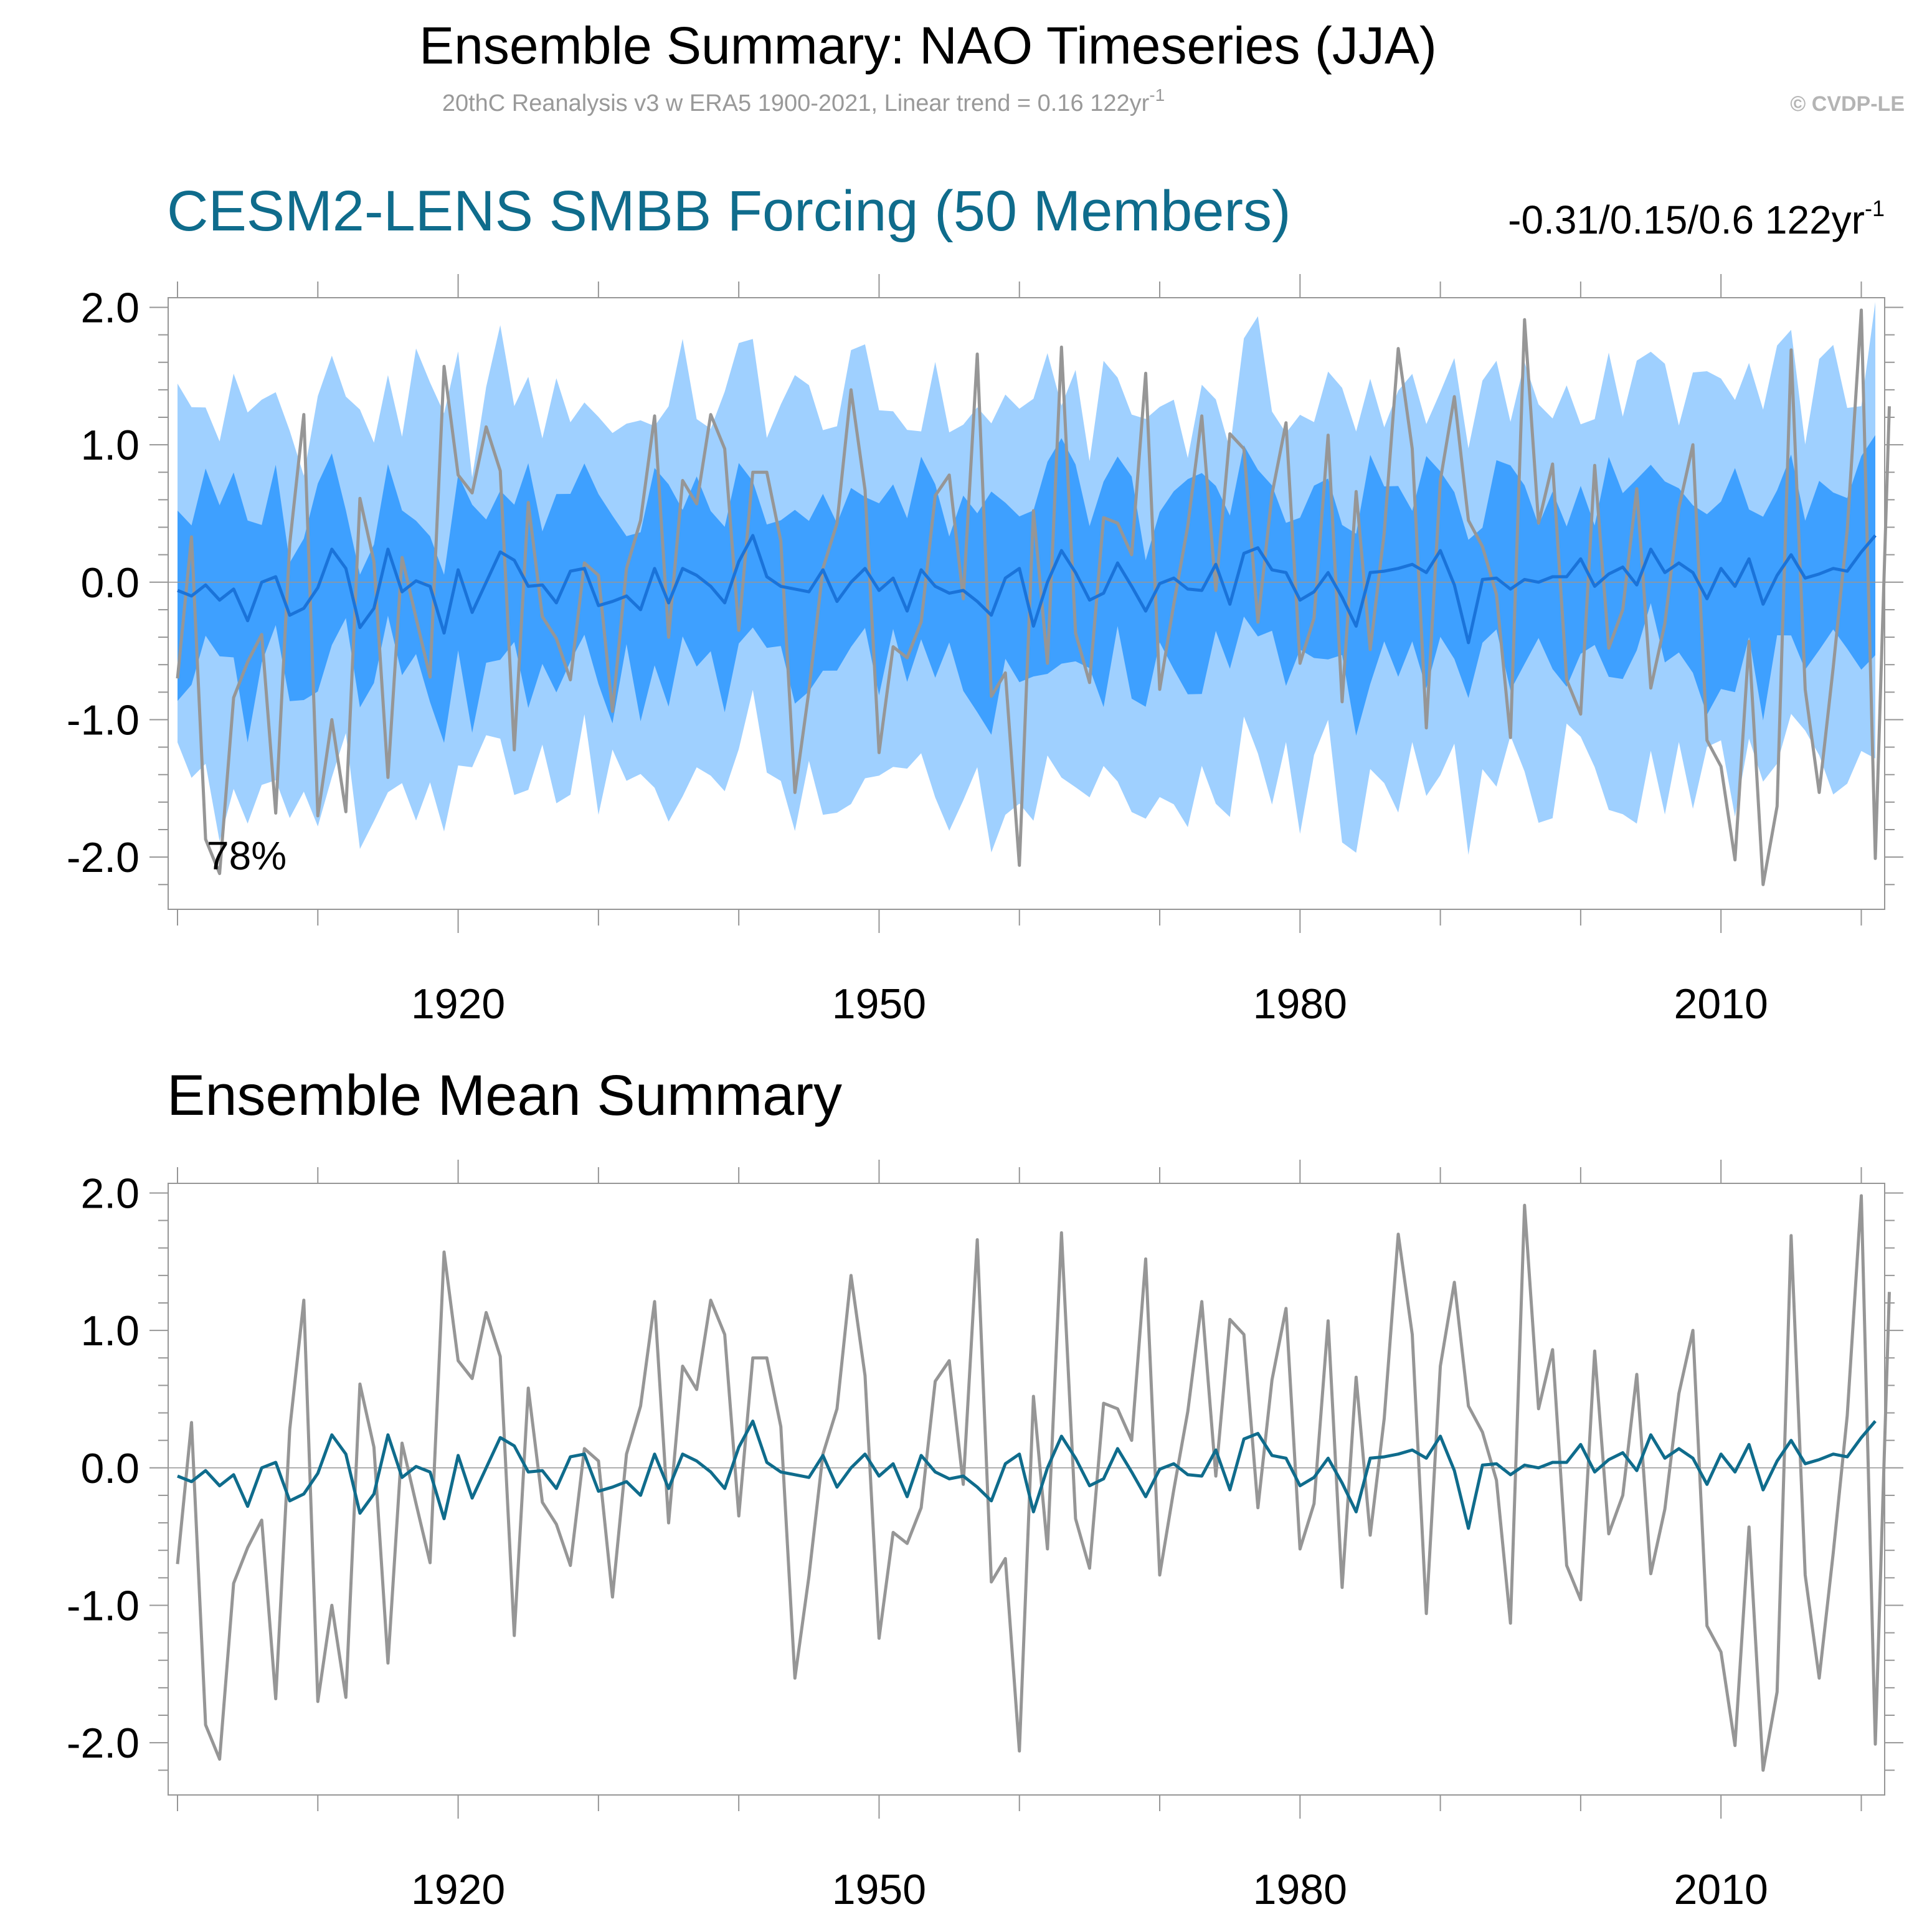 This screenshot has width=1932, height=1927. I want to click on ensemble-inner-band, so click(1026, 589).